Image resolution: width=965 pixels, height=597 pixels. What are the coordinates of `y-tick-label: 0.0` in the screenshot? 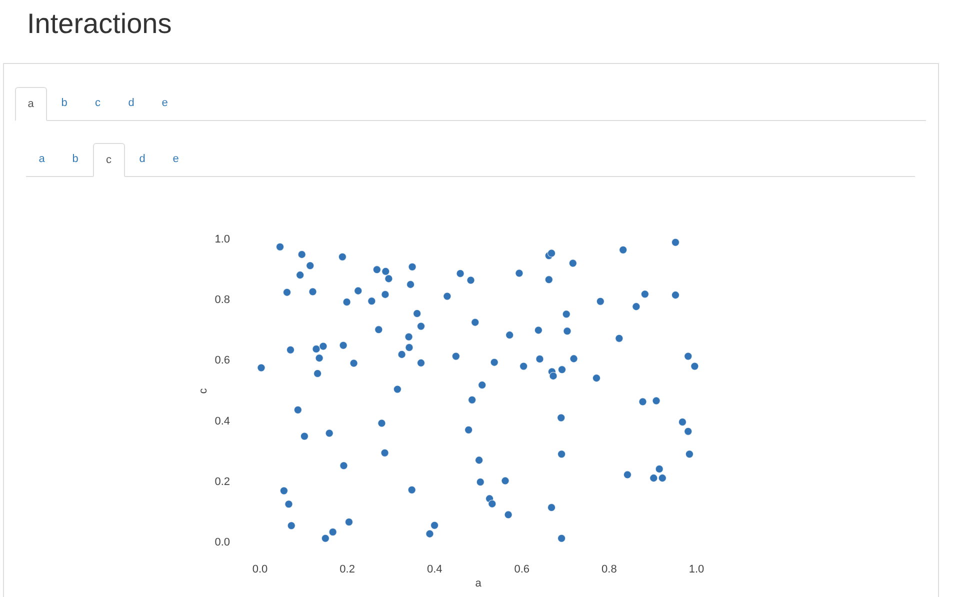 It's located at (222, 542).